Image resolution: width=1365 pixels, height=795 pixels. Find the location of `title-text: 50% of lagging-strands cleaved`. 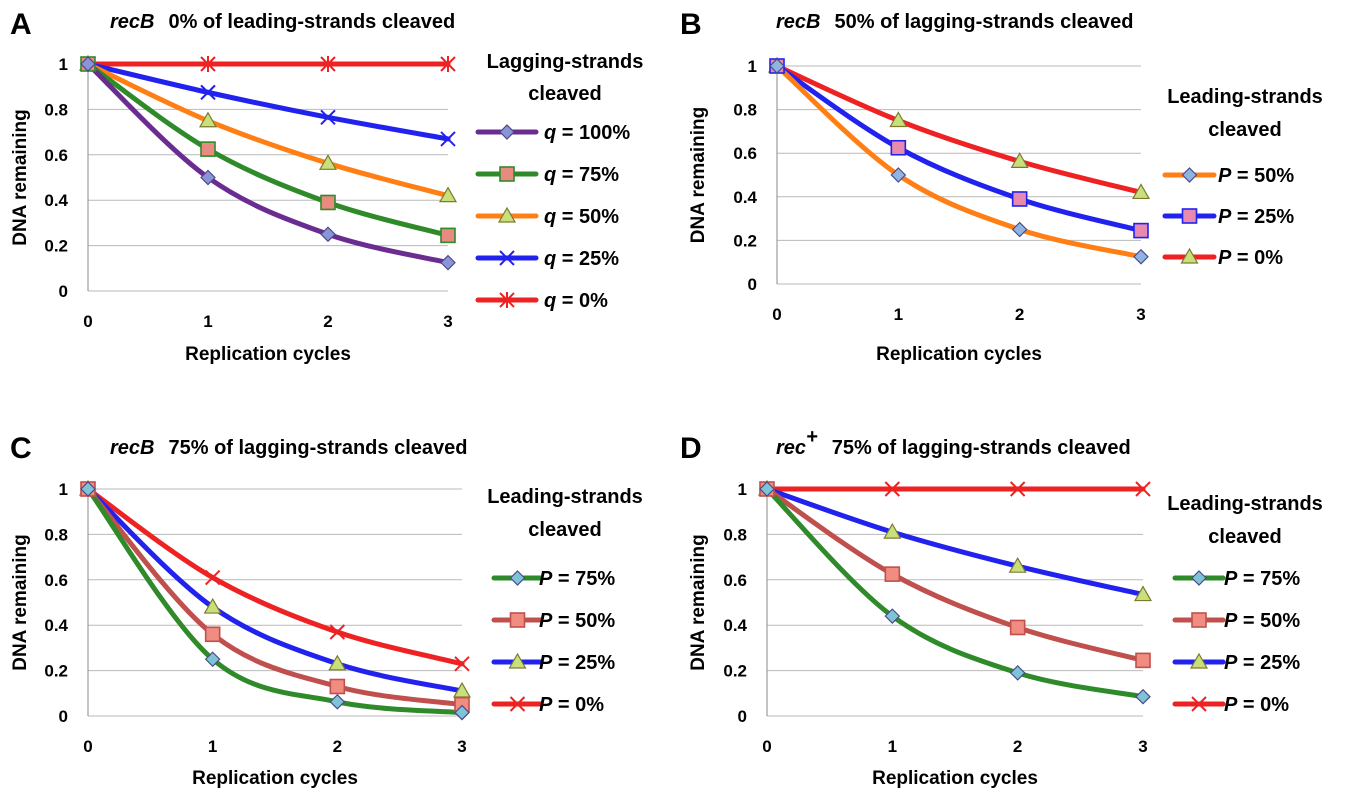

title-text: 50% of lagging-strands cleaved is located at coordinates (983, 22).